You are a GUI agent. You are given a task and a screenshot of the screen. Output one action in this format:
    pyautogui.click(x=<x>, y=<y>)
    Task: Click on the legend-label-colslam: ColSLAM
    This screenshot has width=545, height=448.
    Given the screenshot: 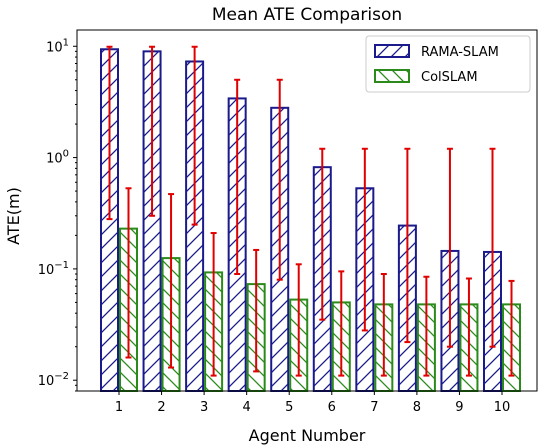 What is the action you would take?
    pyautogui.click(x=449, y=77)
    